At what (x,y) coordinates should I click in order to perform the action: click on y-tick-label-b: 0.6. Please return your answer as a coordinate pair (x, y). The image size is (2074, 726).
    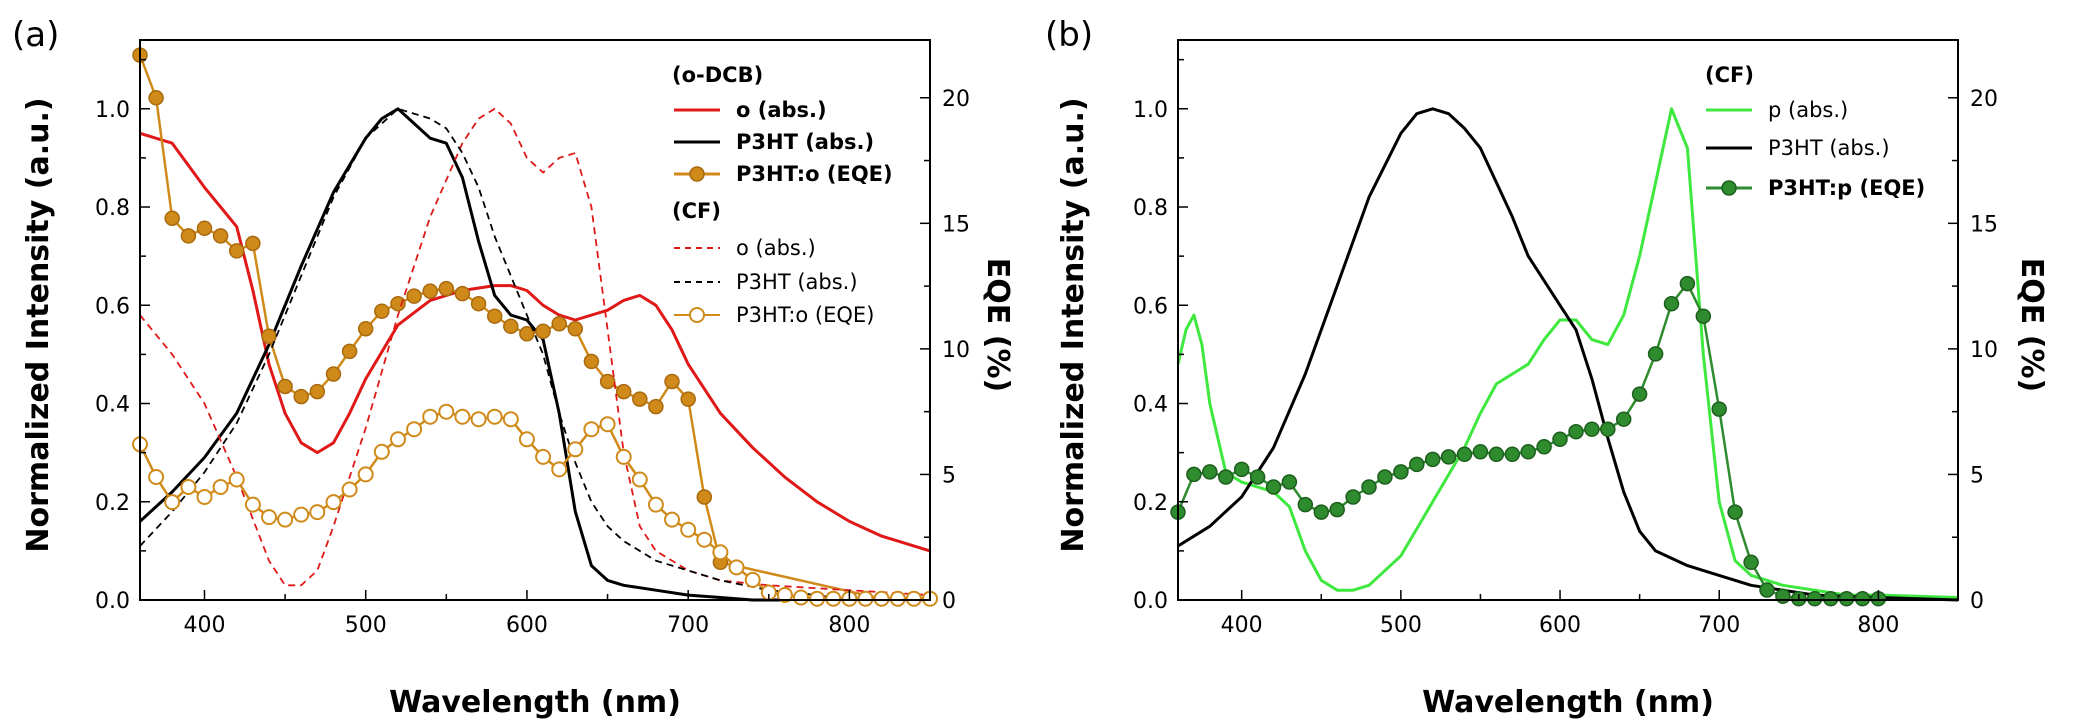
    Looking at the image, I should click on (1150, 306).